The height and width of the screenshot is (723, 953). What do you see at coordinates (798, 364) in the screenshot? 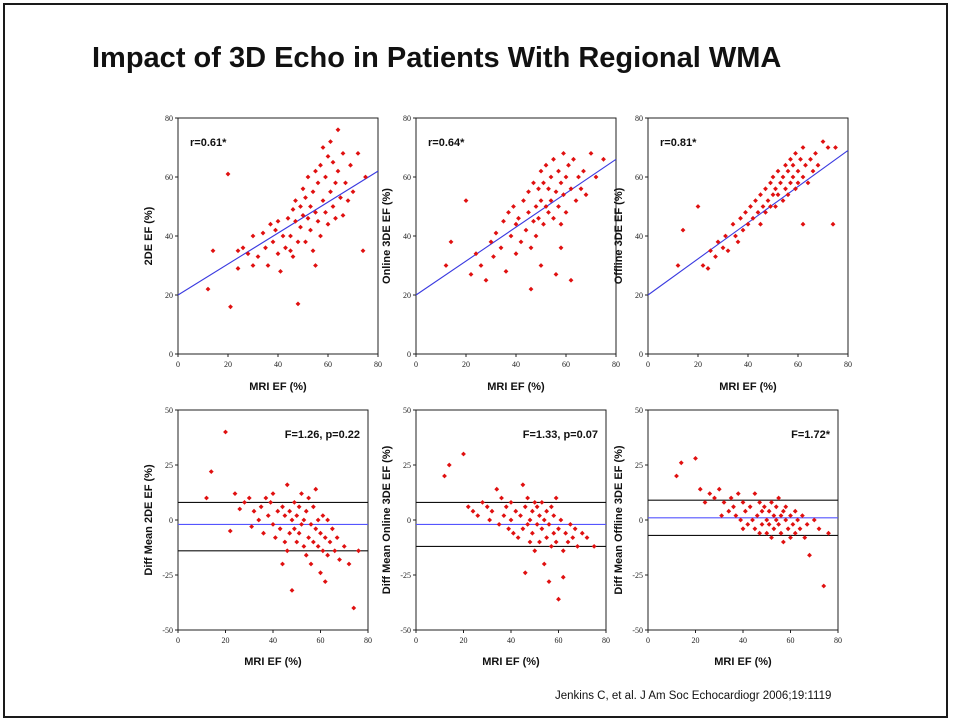
I see `x-tick-label: 60` at bounding box center [798, 364].